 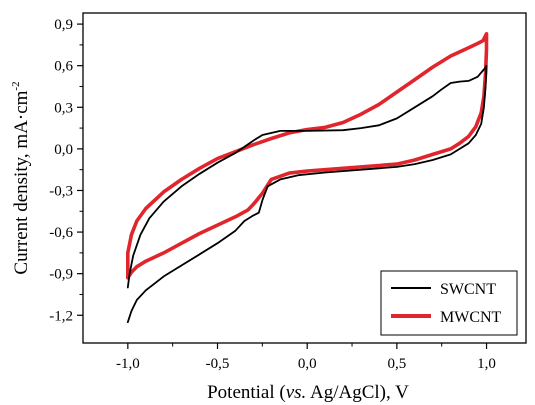 I want to click on x-tick-label: 0,0, so click(x=307, y=364).